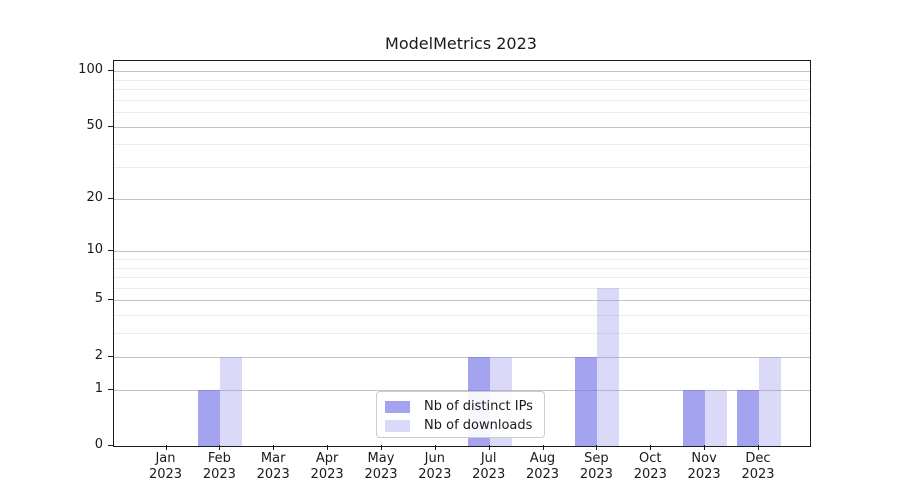 This screenshot has width=900, height=500. Describe the element at coordinates (650, 458) in the screenshot. I see `x-tick-month: Oct` at that location.